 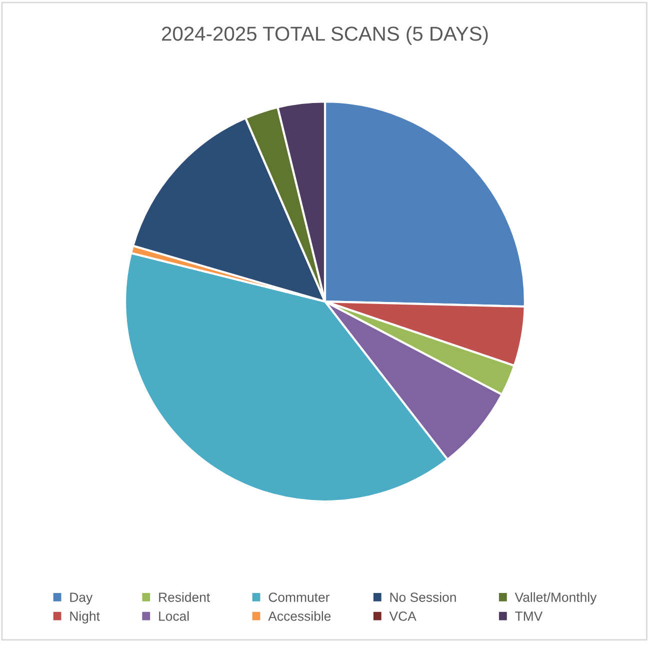 What do you see at coordinates (299, 616) in the screenshot?
I see `legend-label: Accessible` at bounding box center [299, 616].